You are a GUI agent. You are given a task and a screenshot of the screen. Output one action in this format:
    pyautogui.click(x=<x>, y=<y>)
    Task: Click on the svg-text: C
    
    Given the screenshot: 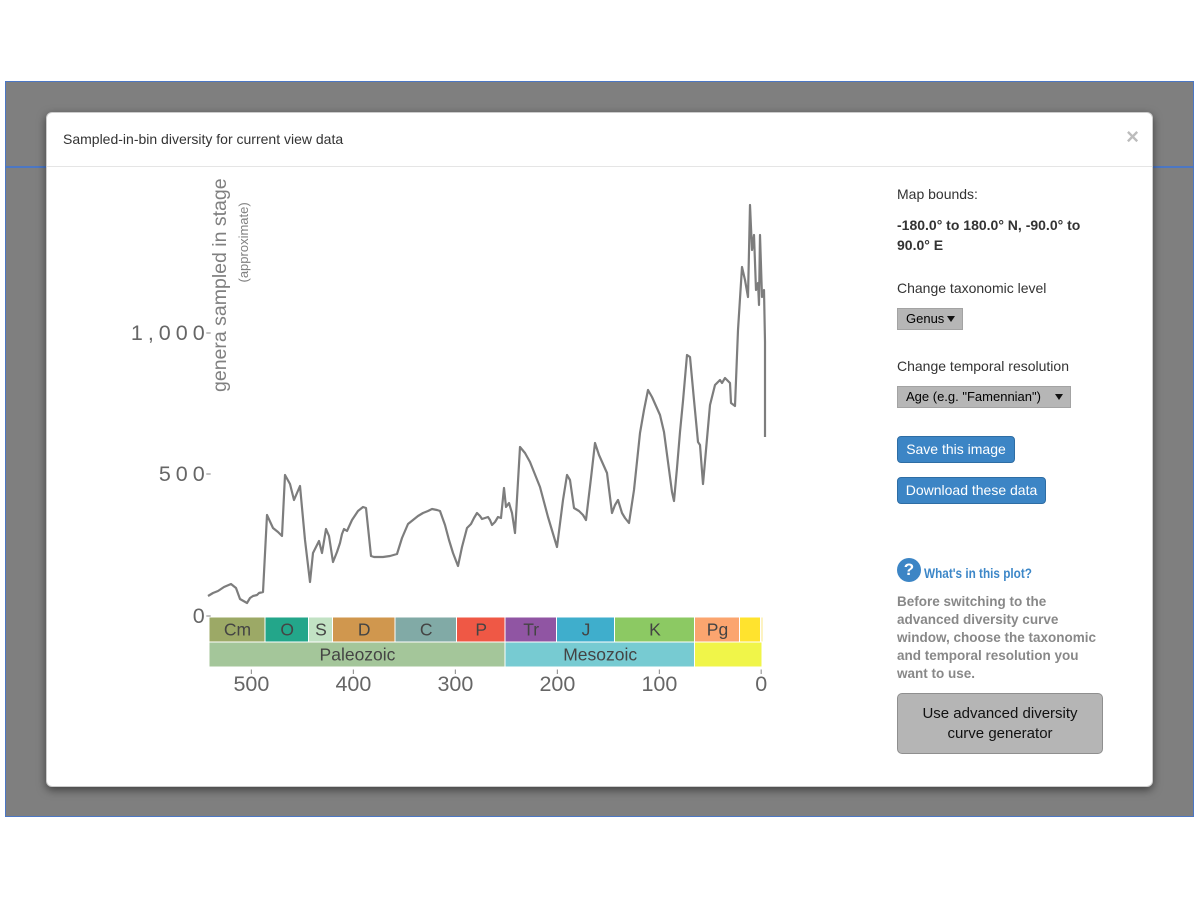 What is the action you would take?
    pyautogui.click(x=426, y=630)
    